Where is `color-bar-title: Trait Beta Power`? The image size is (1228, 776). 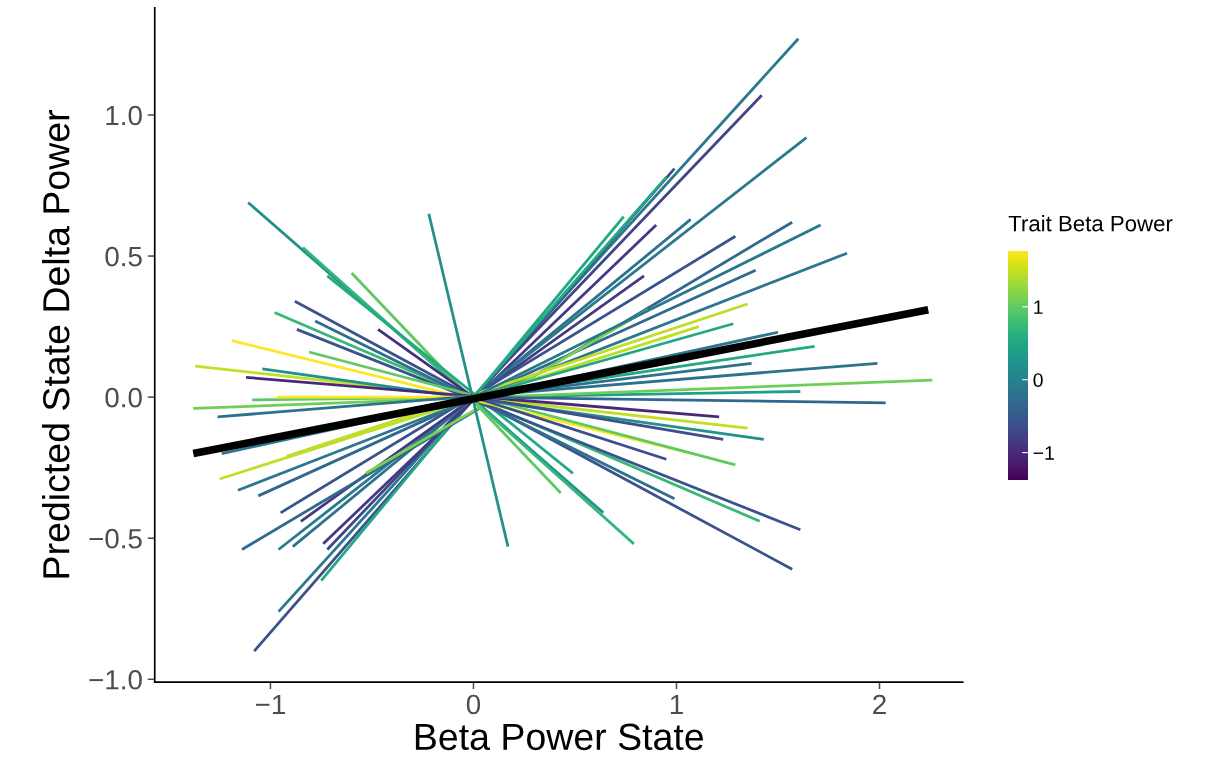
color-bar-title: Trait Beta Power is located at coordinates (1090, 223).